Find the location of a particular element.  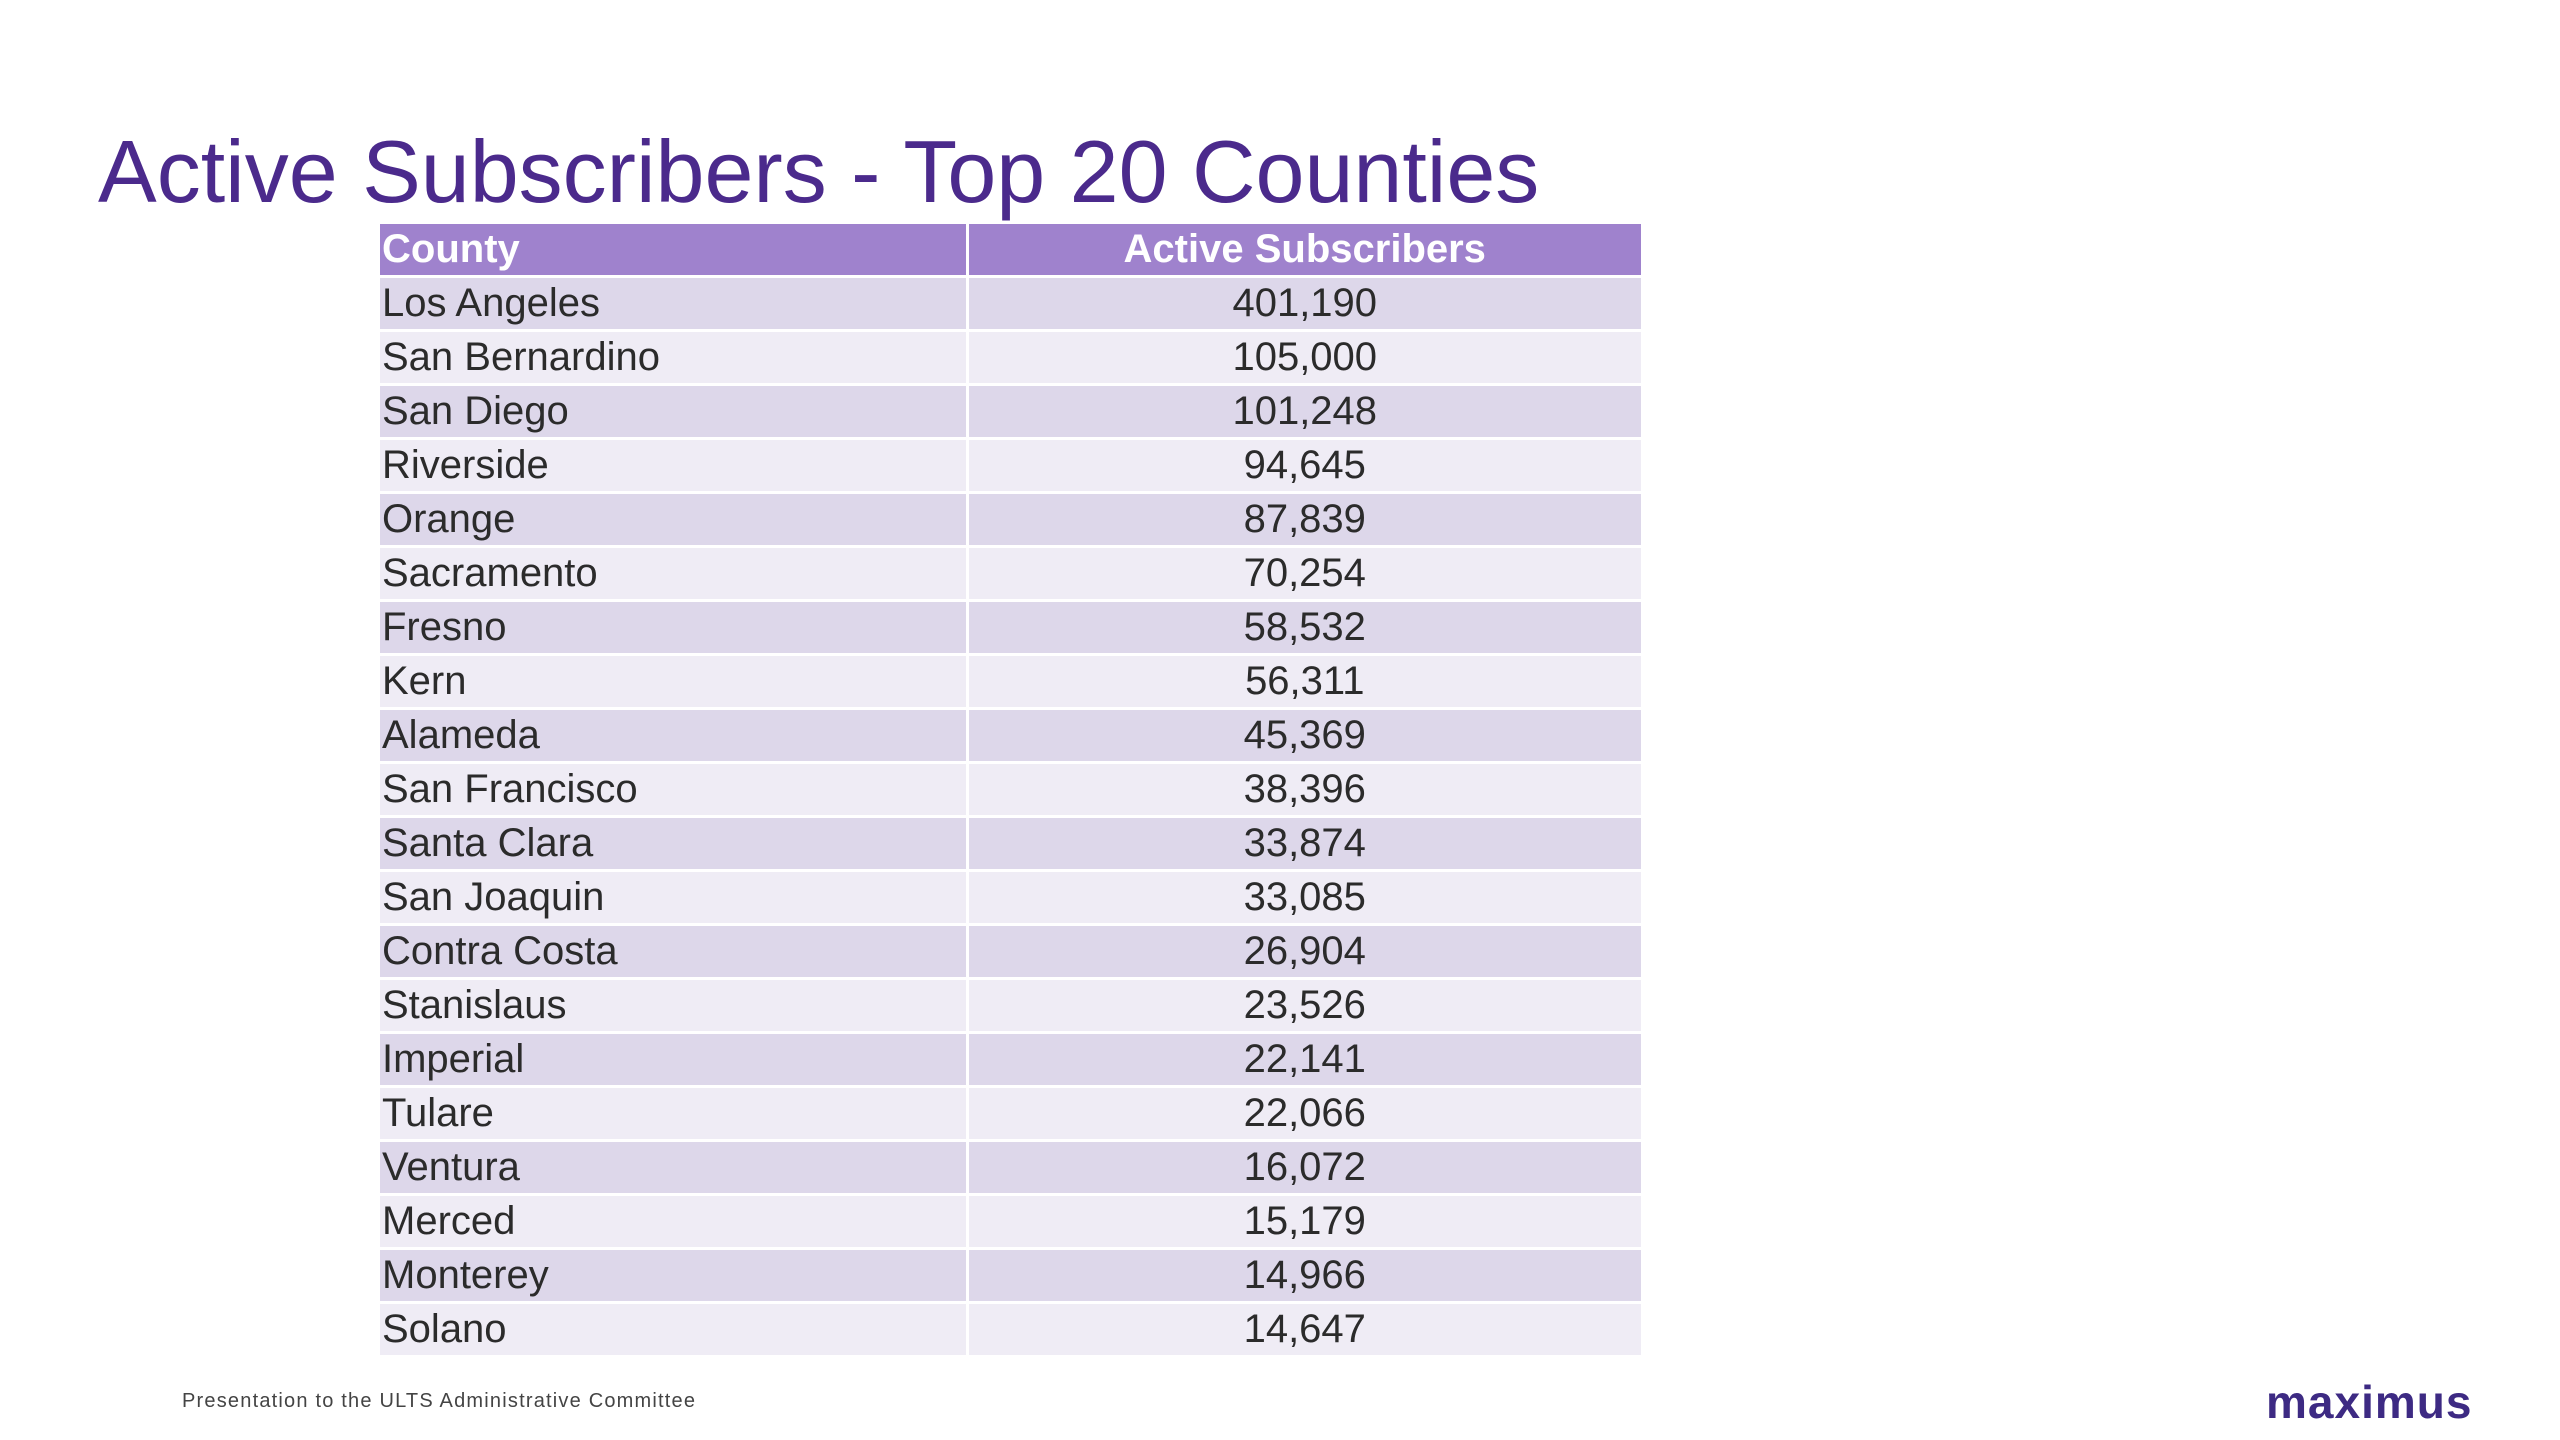

column-header-active-subscribers: Active Subscribers is located at coordinates (1304, 251).